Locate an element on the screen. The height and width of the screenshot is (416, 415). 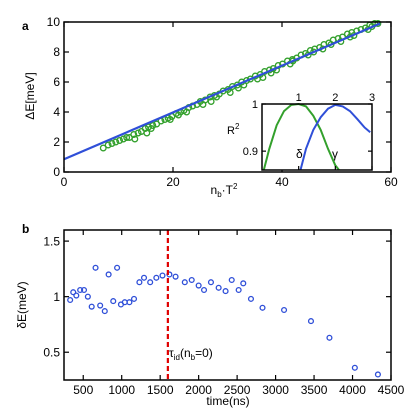
panel-a-xtick-label: 40 is located at coordinates (282, 182).